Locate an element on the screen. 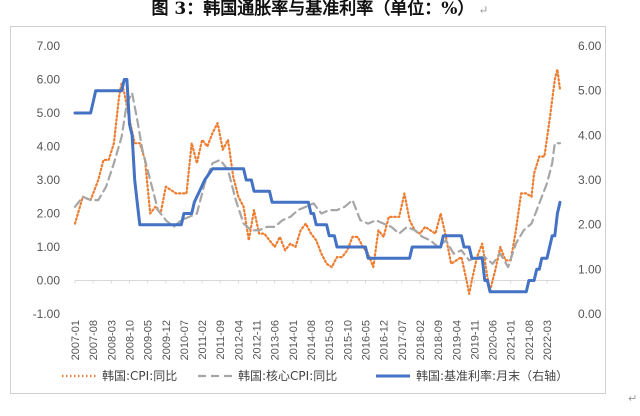  figure-title-text: 图 3：韩国通胀率与基准利率（单位：%） is located at coordinates (313, 9).